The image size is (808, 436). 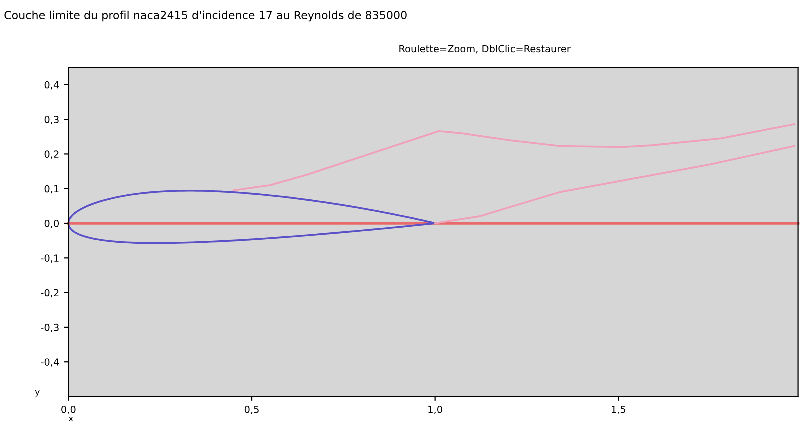 What do you see at coordinates (37, 393) in the screenshot?
I see `y-axis-title: y` at bounding box center [37, 393].